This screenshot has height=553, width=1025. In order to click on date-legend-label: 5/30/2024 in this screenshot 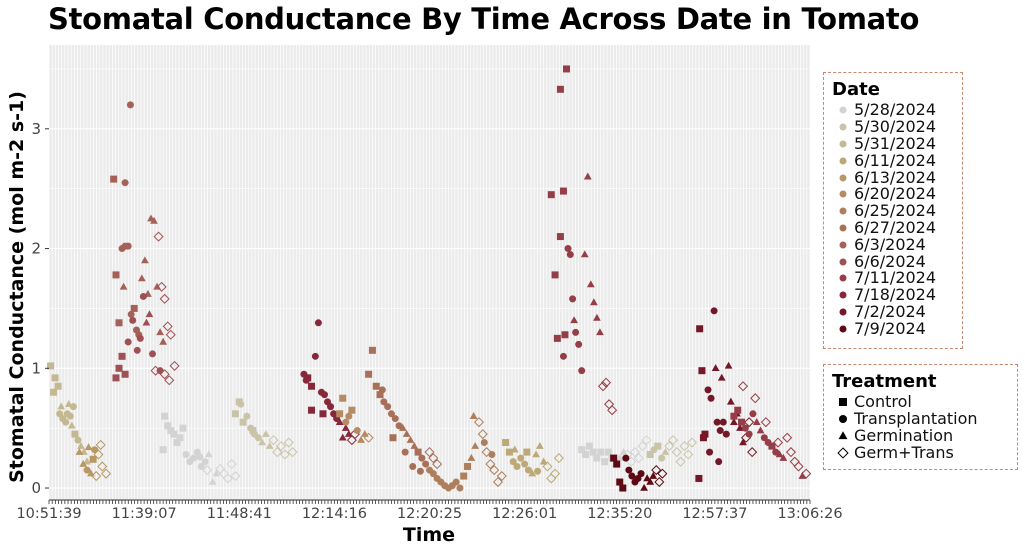, I will do `click(895, 127)`.